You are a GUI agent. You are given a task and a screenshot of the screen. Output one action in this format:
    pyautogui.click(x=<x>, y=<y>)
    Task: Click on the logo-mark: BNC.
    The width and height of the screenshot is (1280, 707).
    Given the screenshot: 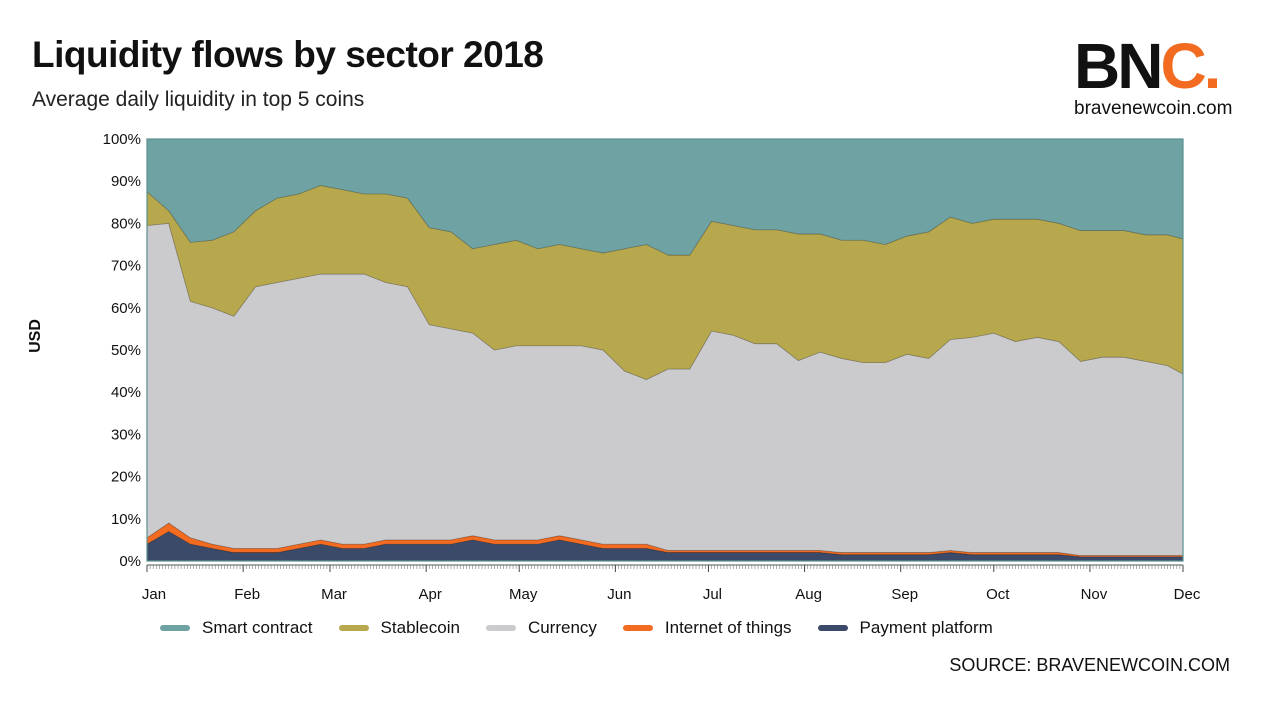 What is the action you would take?
    pyautogui.click(x=1147, y=66)
    